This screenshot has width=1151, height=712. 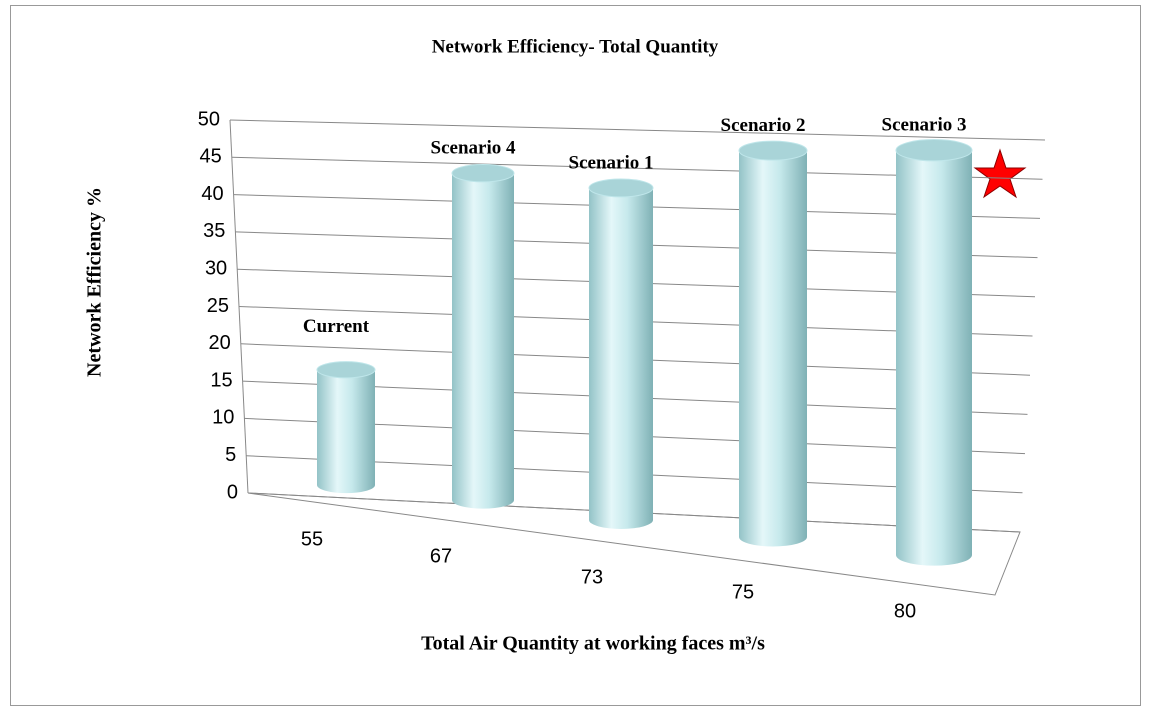 What do you see at coordinates (592, 577) in the screenshot?
I see `x-tick-label: 73` at bounding box center [592, 577].